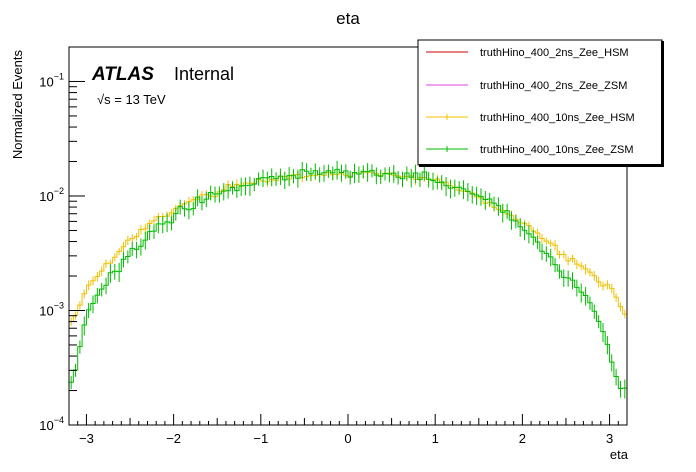 Image resolution: width=696 pixels, height=472 pixels. I want to click on legend-entry-label: truthHino_400_2ns_Zee_ZSM, so click(553, 86).